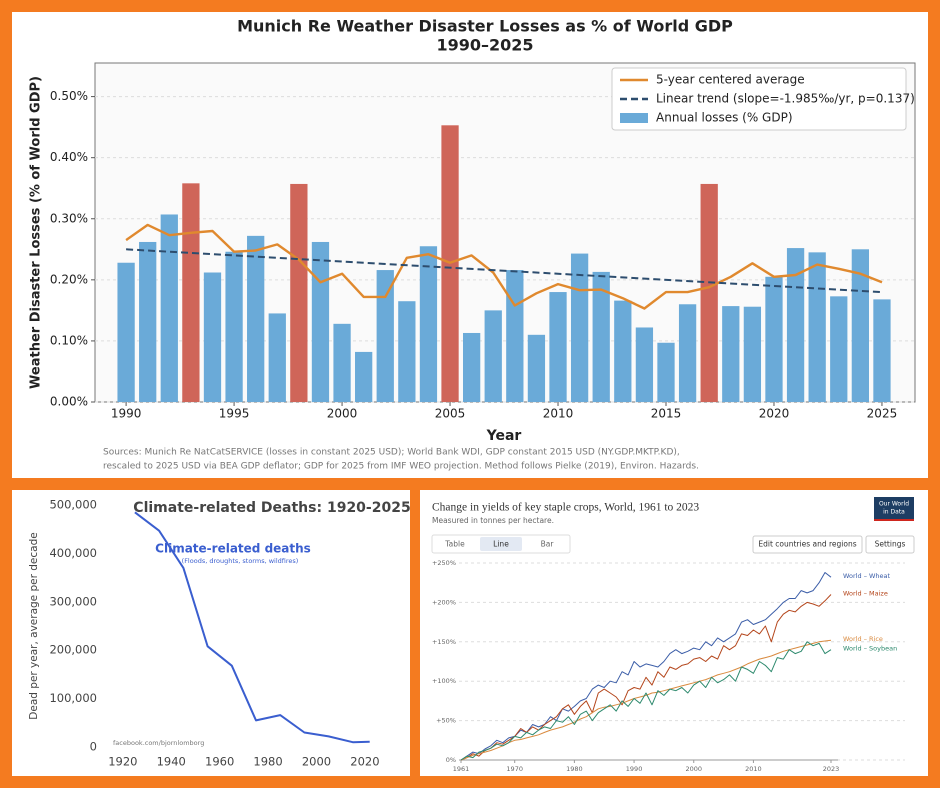 This screenshot has width=940, height=788. What do you see at coordinates (444, 602) in the screenshot?
I see `y-tick-label: +200%` at bounding box center [444, 602].